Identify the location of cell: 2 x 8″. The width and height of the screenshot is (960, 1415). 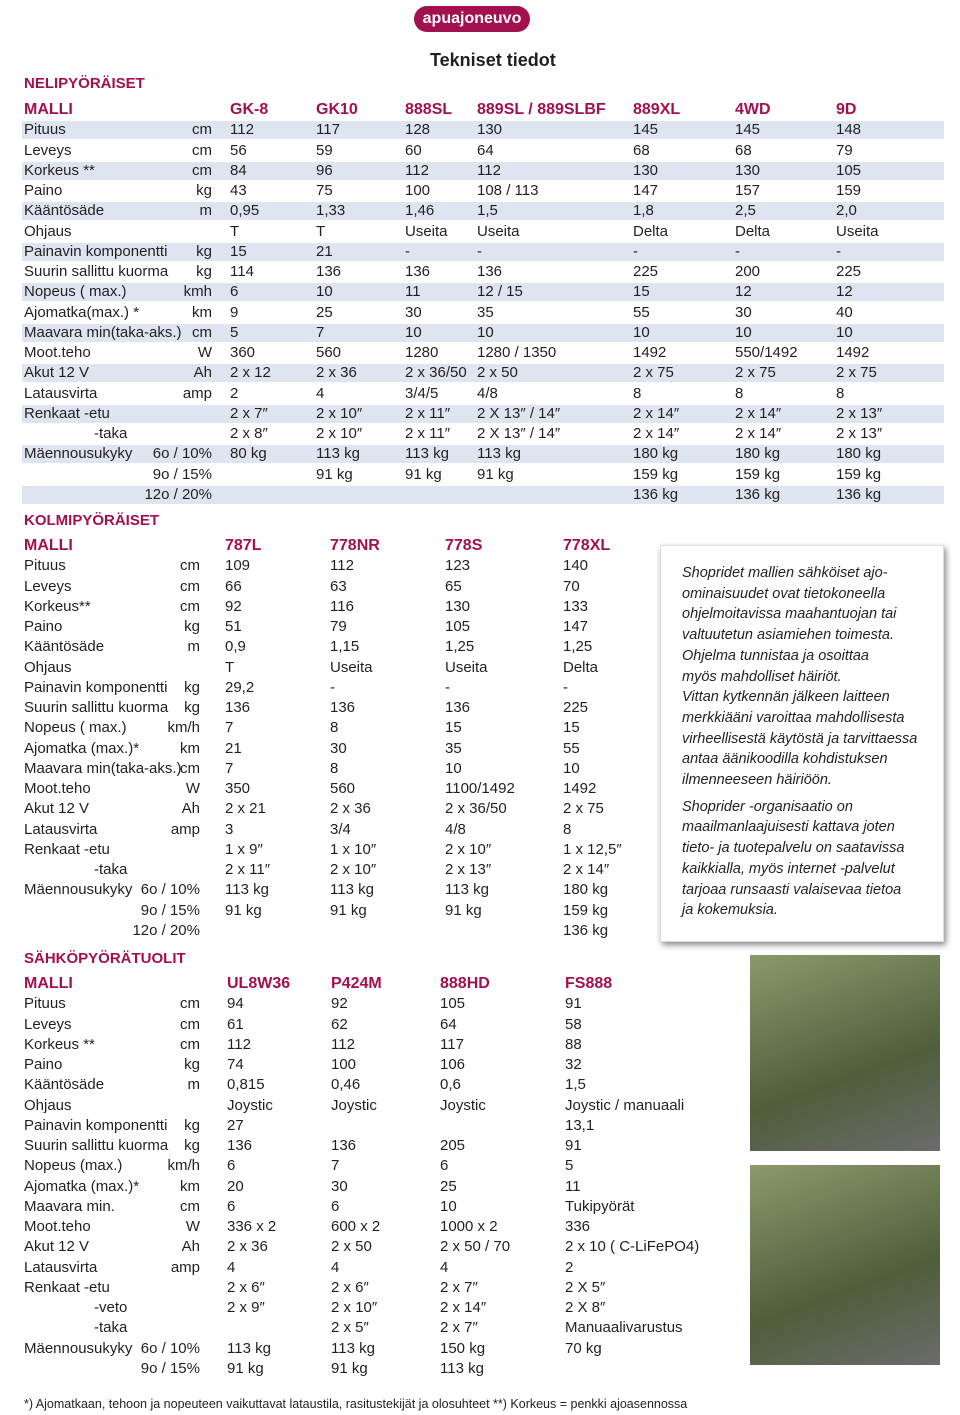
(249, 433).